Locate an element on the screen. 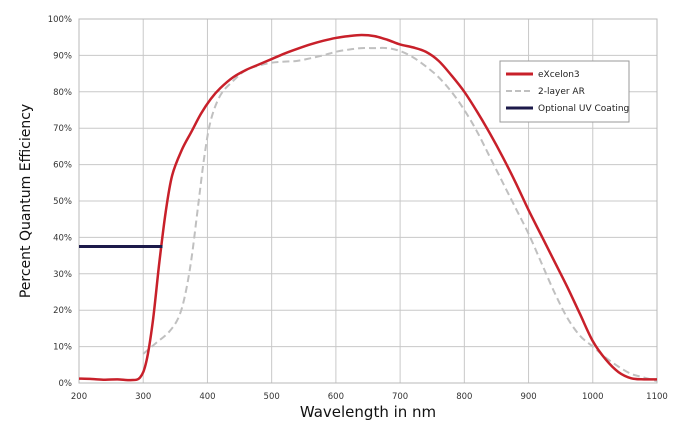  y-tick-label: 60% is located at coordinates (62, 166).